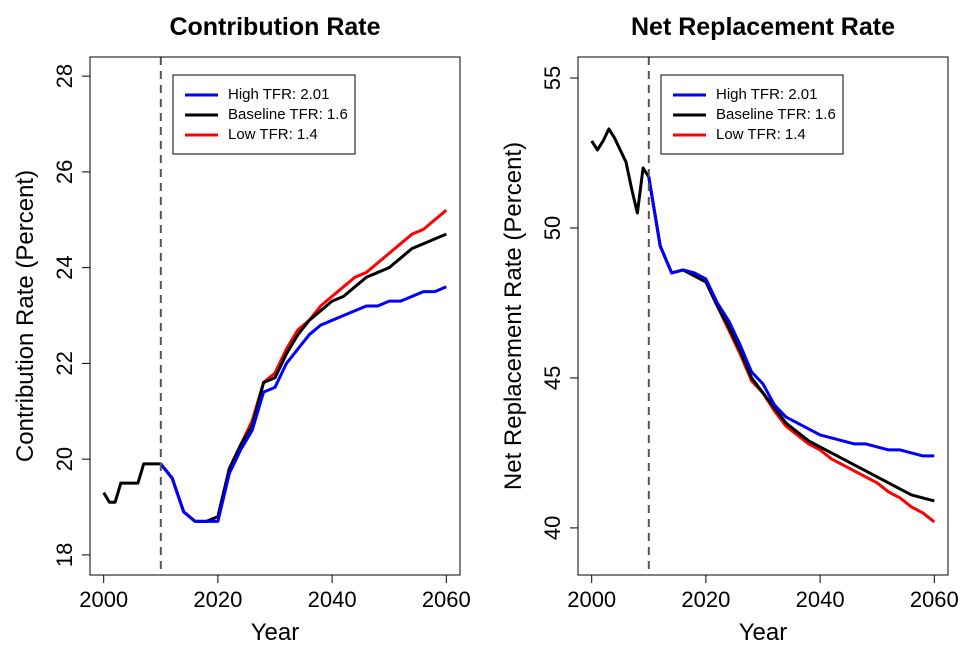 The height and width of the screenshot is (646, 973). I want to click on y-tick-label: 45, so click(552, 378).